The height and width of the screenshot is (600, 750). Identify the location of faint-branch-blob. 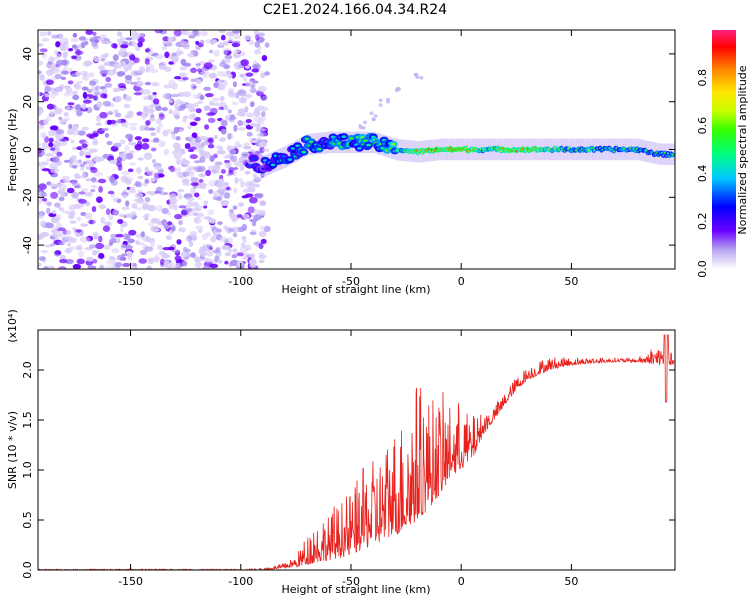
(363, 128).